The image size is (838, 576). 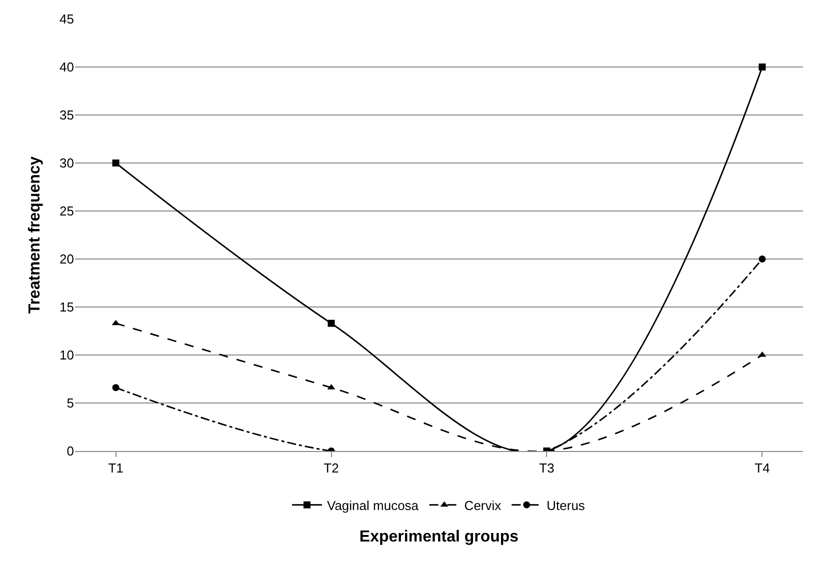 I want to click on y-tick-label: 25, so click(x=67, y=211).